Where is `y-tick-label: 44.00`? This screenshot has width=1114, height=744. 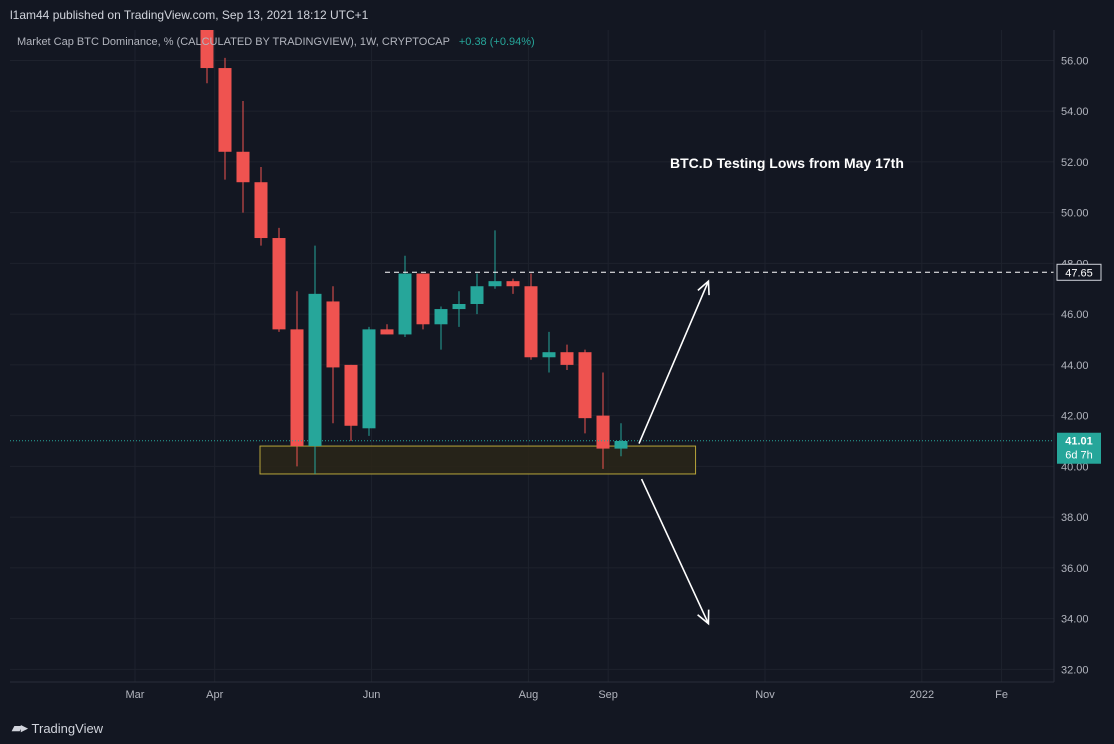
y-tick-label: 44.00 is located at coordinates (1075, 366).